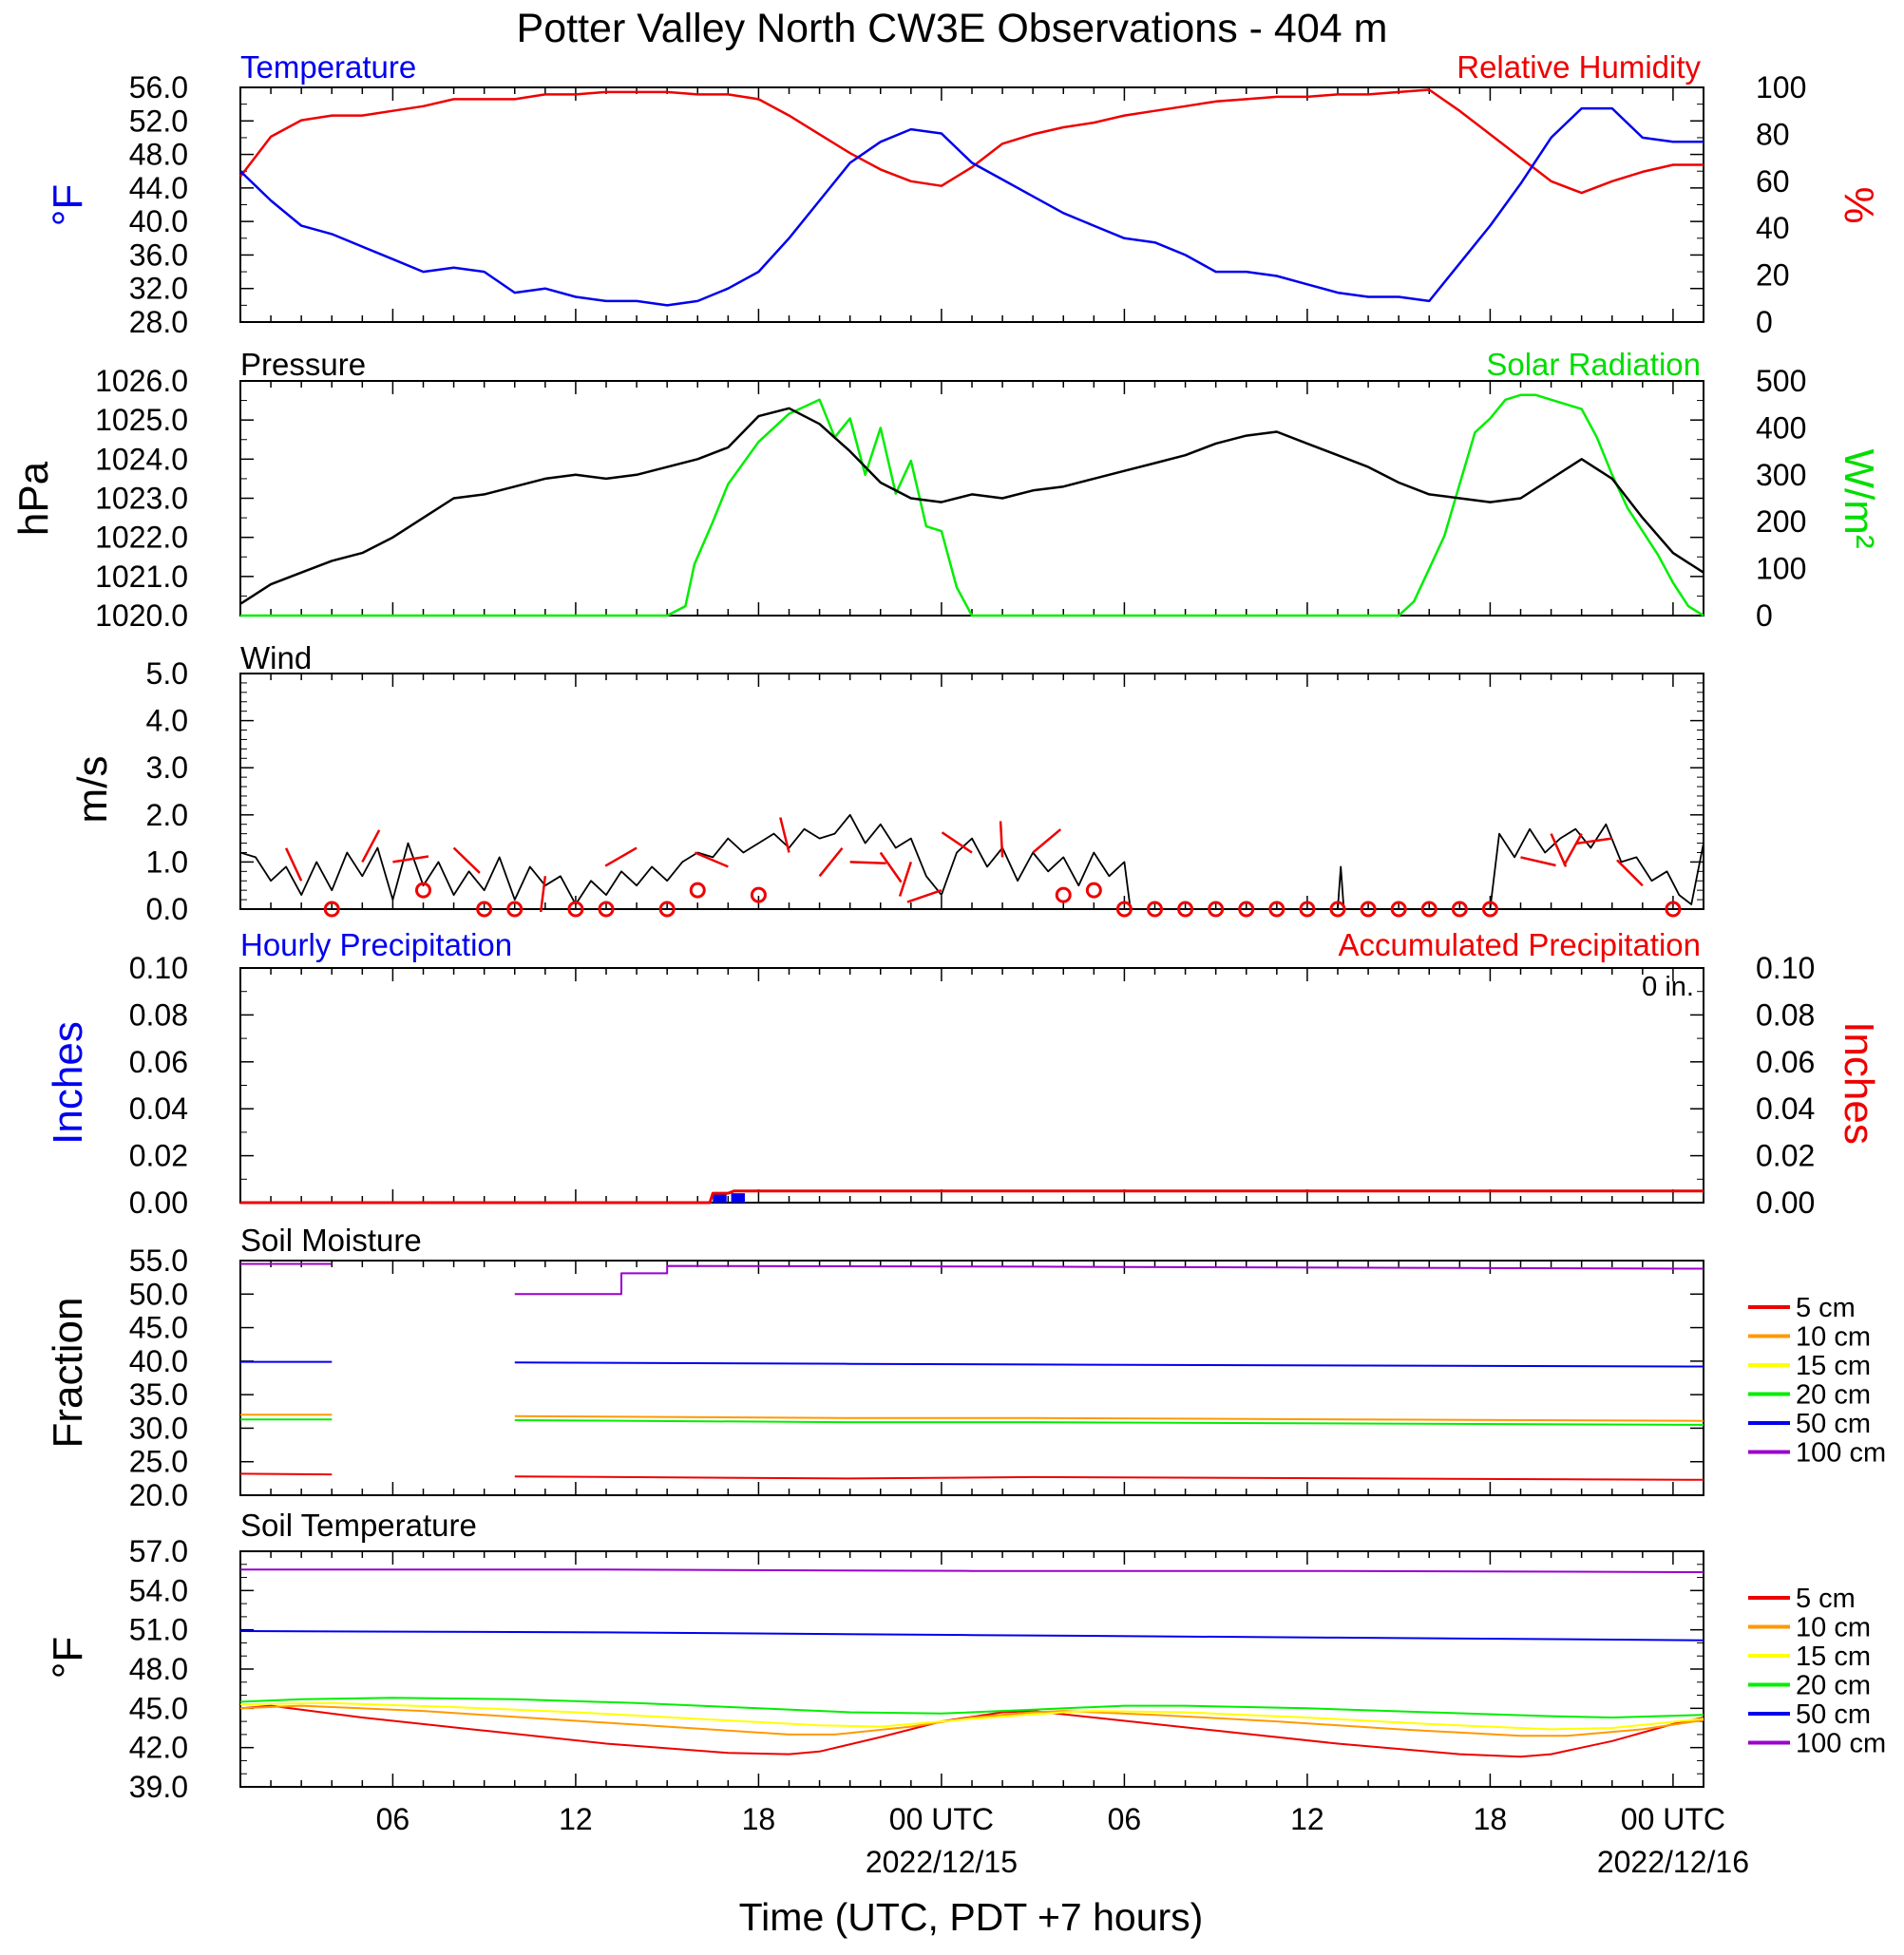 The height and width of the screenshot is (1955, 1904). I want to click on accum-precip-total: 0 in., so click(1668, 987).